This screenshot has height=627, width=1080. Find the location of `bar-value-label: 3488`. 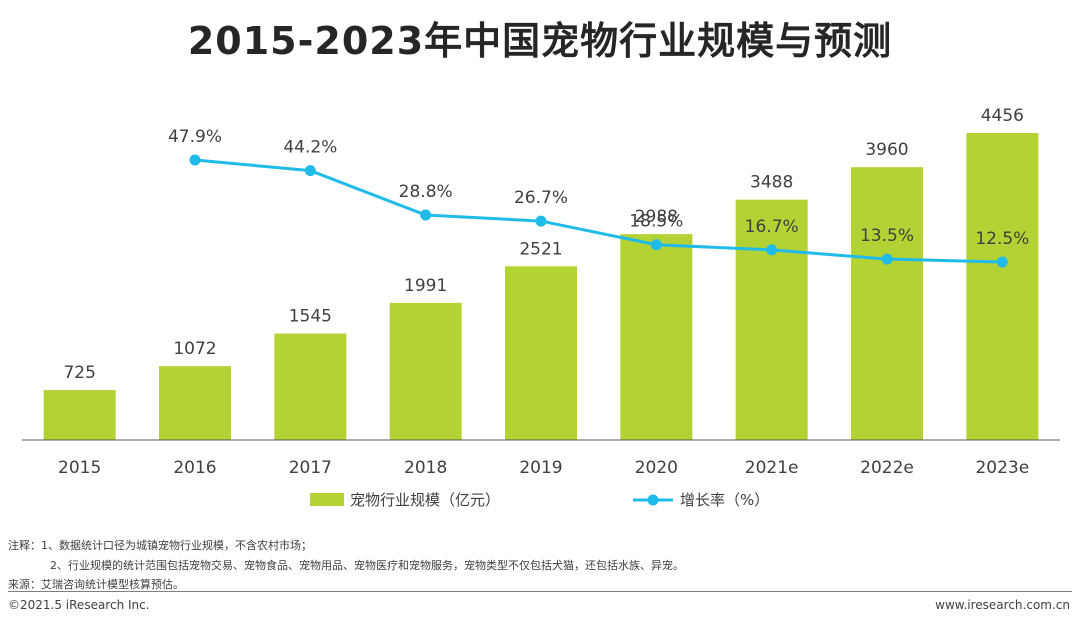

bar-value-label: 3488 is located at coordinates (771, 183).